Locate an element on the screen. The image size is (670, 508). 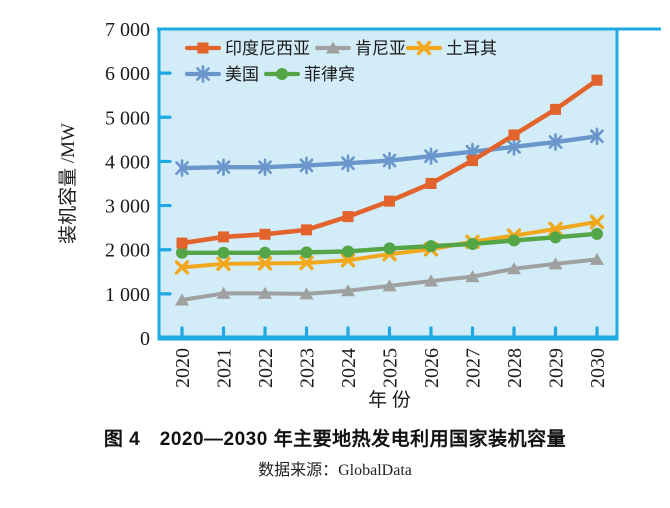
x-tick-label: 2027 is located at coordinates (474, 368).